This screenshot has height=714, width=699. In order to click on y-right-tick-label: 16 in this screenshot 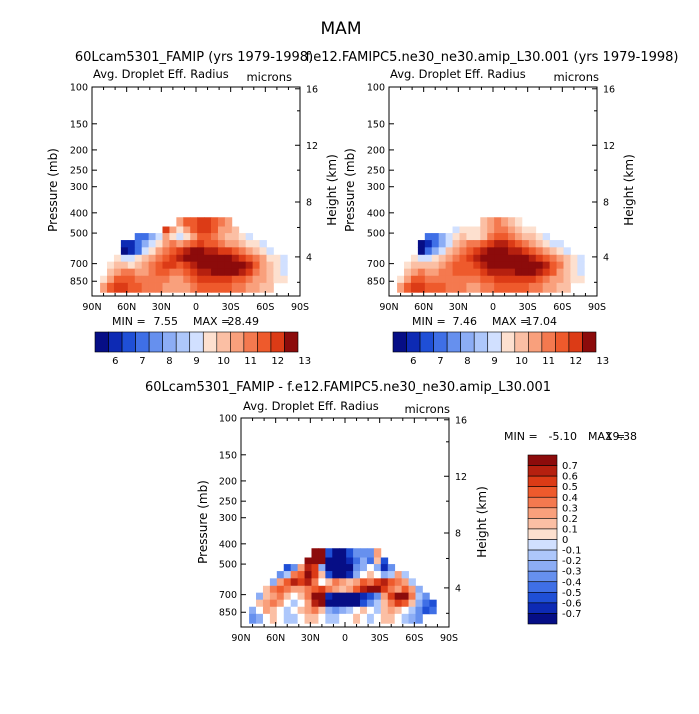, I will do `click(312, 89)`.